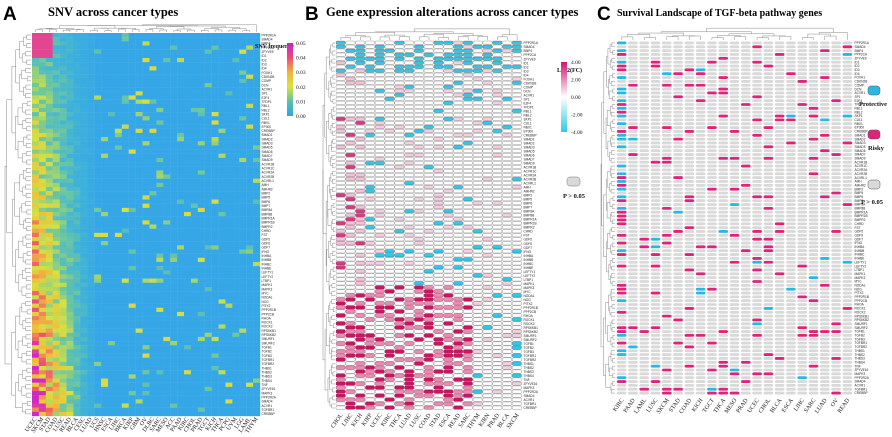 The width and height of the screenshot is (892, 437). I want to click on gene-label: LEFTY2, so click(530, 276).